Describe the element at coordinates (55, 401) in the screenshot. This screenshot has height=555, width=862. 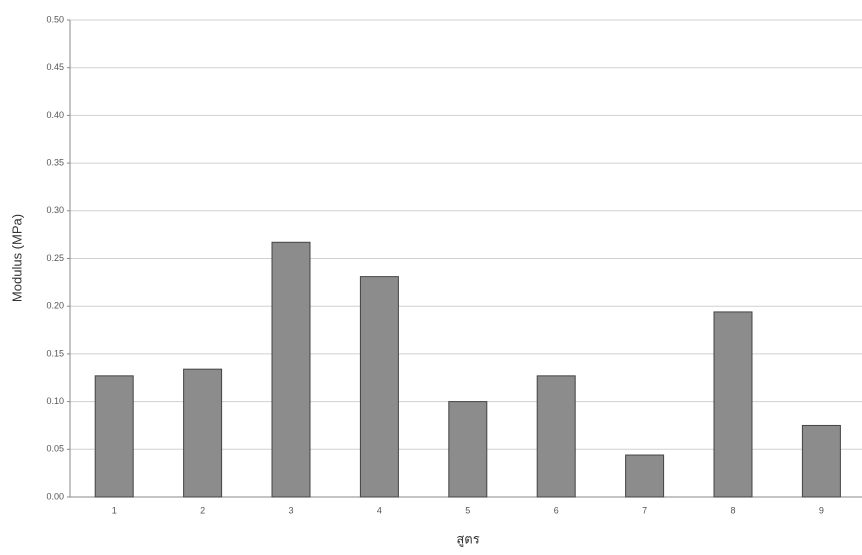
I see `y-tick-label: 0.10` at that location.